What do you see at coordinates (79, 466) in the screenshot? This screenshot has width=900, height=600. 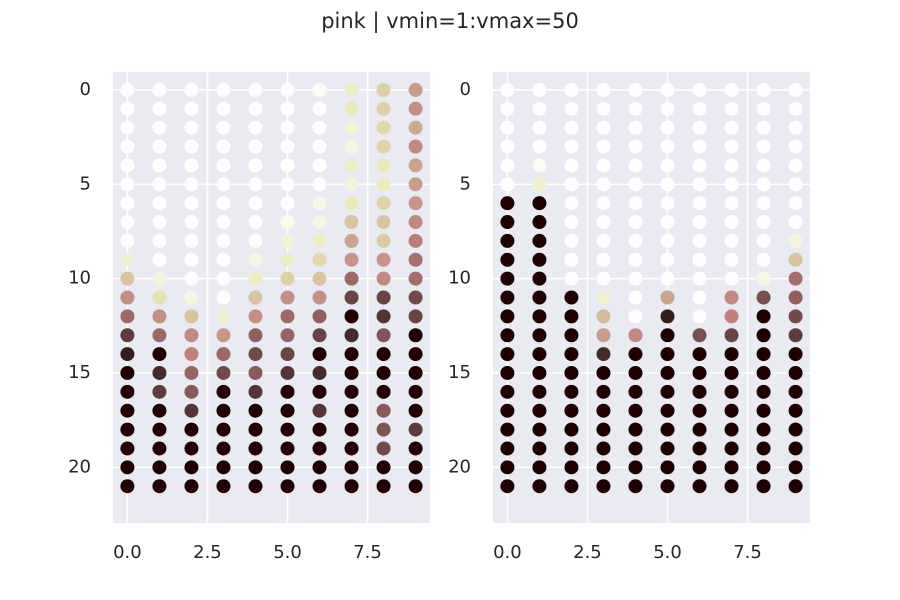 I see `y-tick-label: 20` at bounding box center [79, 466].